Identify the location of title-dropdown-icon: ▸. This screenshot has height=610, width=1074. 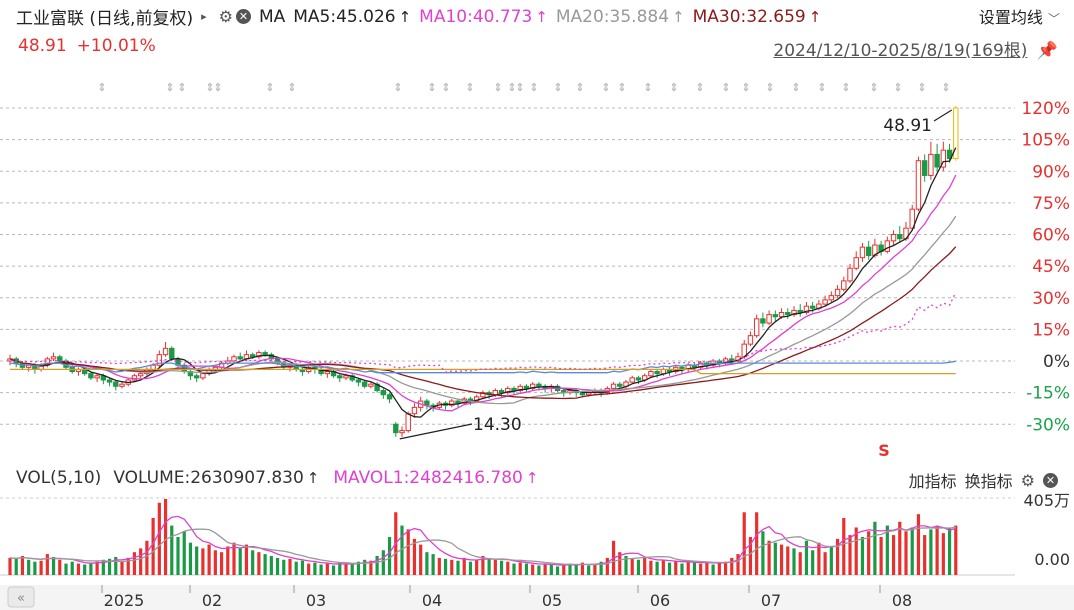
(204, 16).